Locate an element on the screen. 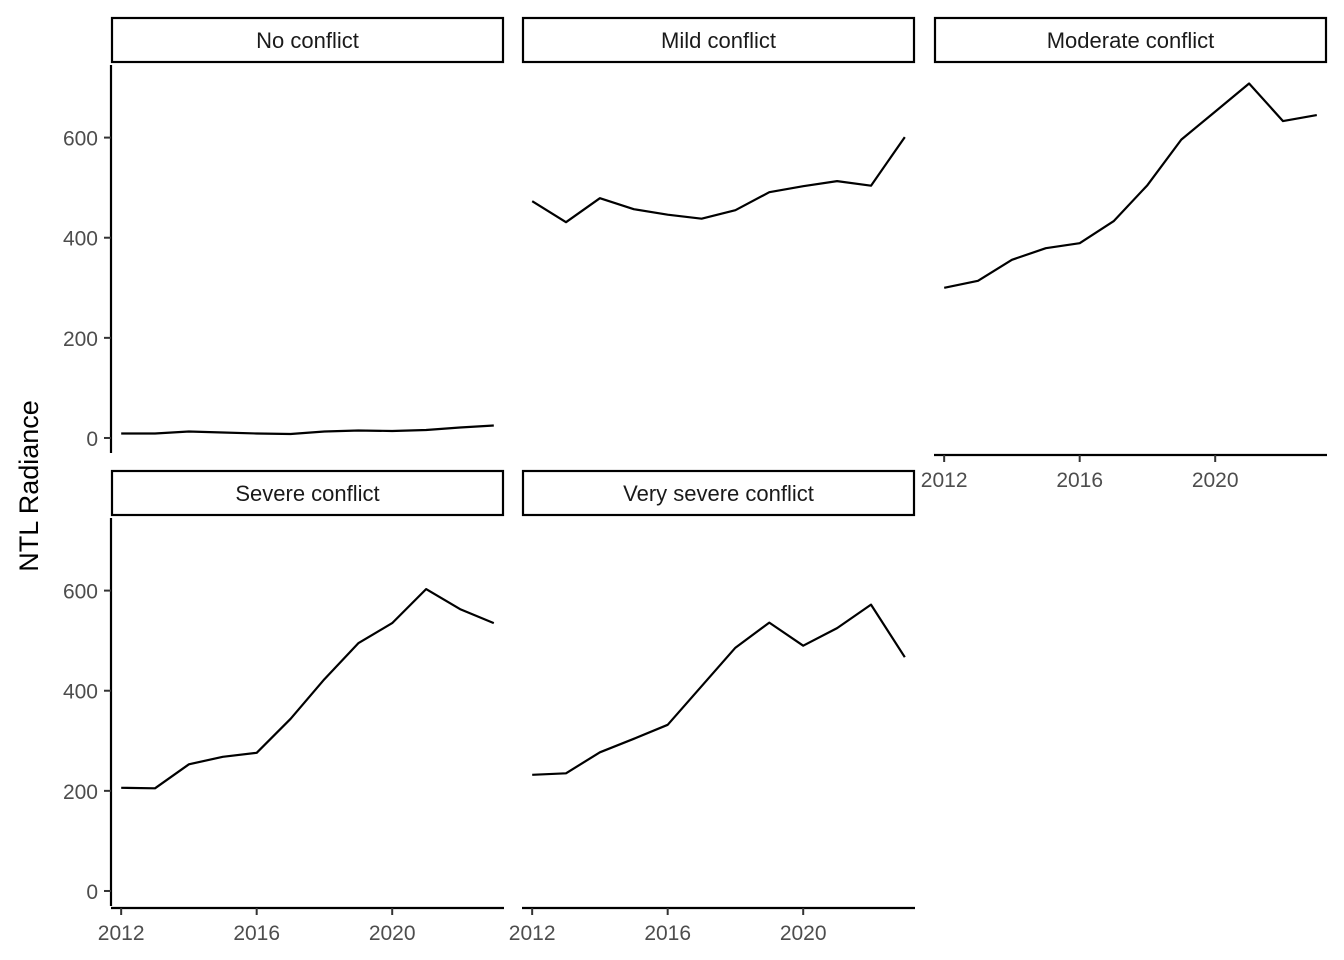 The width and height of the screenshot is (1344, 960). facet-title: Moderate conflict is located at coordinates (1131, 40).